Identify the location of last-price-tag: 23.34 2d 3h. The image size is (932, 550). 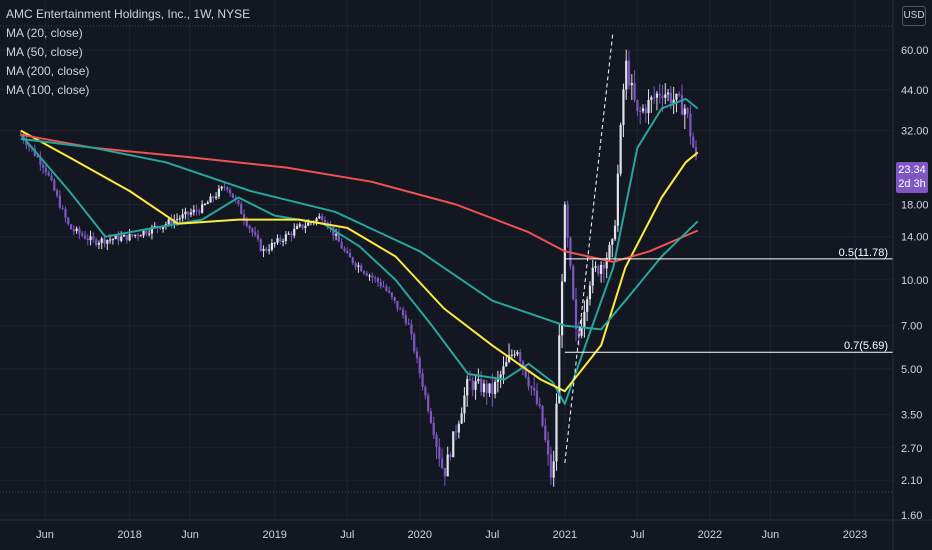
(912, 177).